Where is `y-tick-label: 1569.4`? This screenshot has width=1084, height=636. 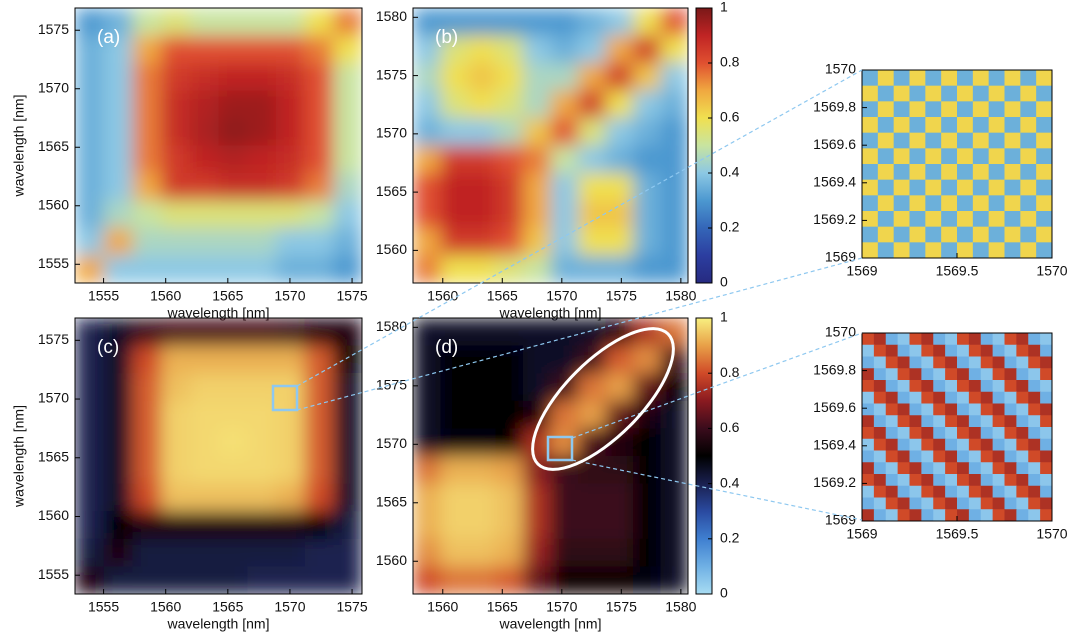 y-tick-label: 1569.4 is located at coordinates (834, 445).